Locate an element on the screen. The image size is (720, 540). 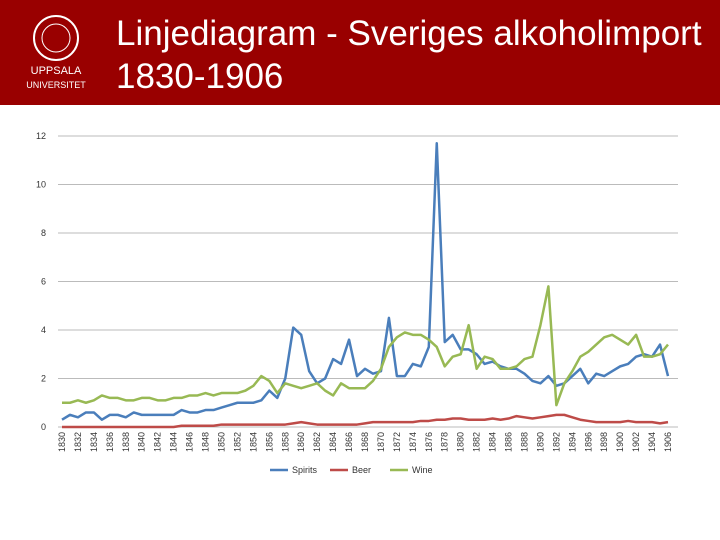
x-tick-label: 1850 is located at coordinates (221, 442).